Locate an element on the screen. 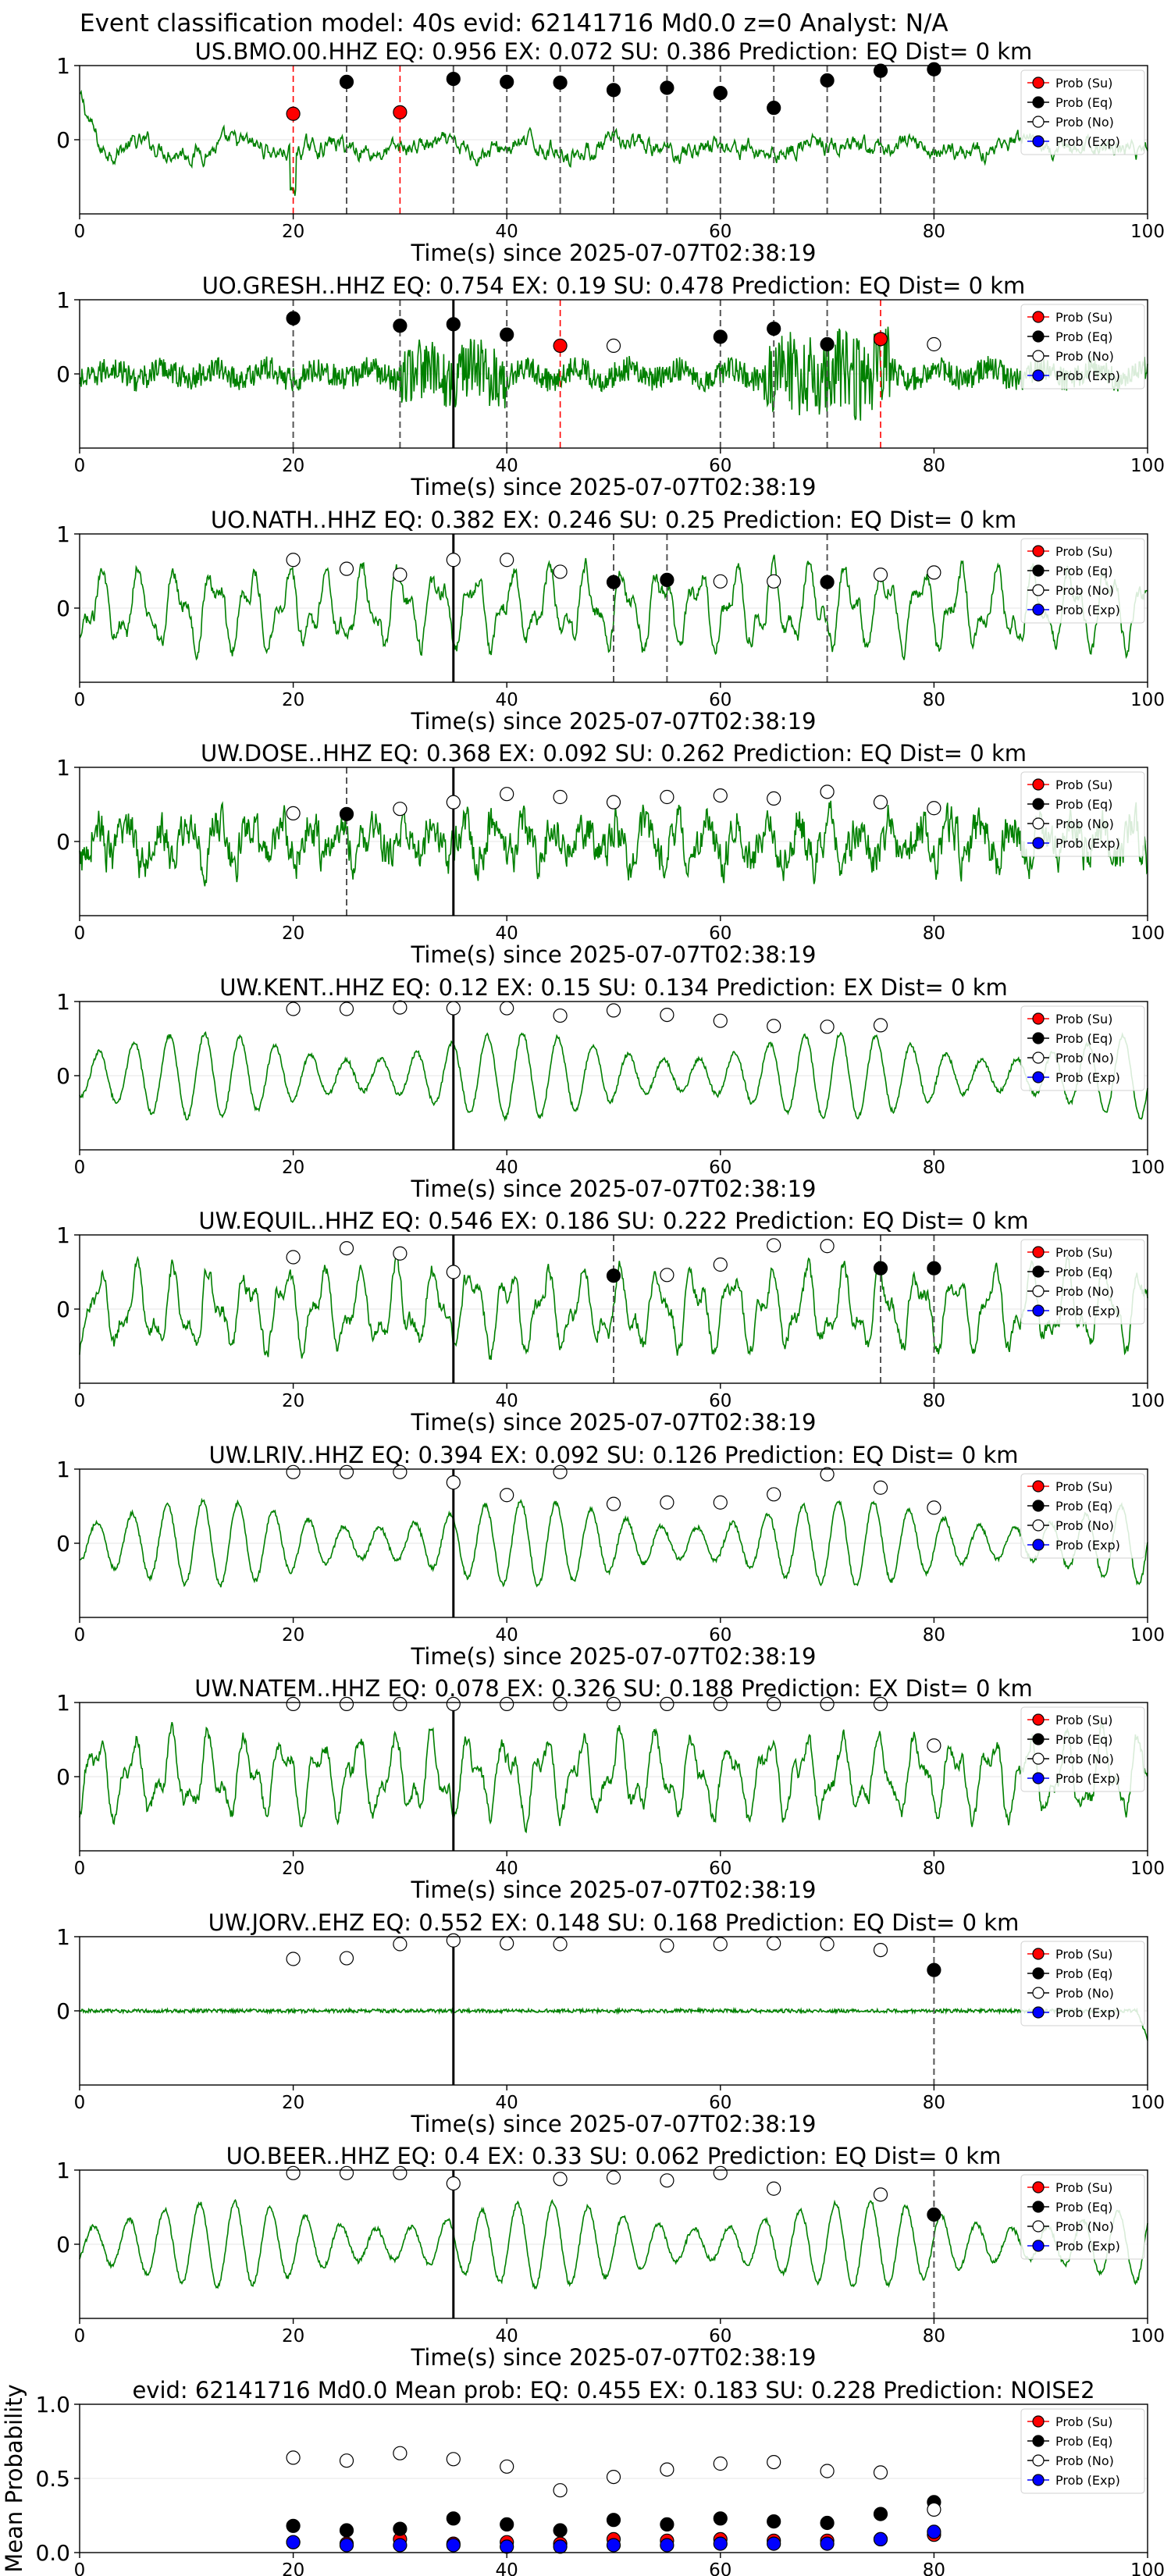 The width and height of the screenshot is (1171, 2576). y-tick-label: 1 is located at coordinates (63, 300).